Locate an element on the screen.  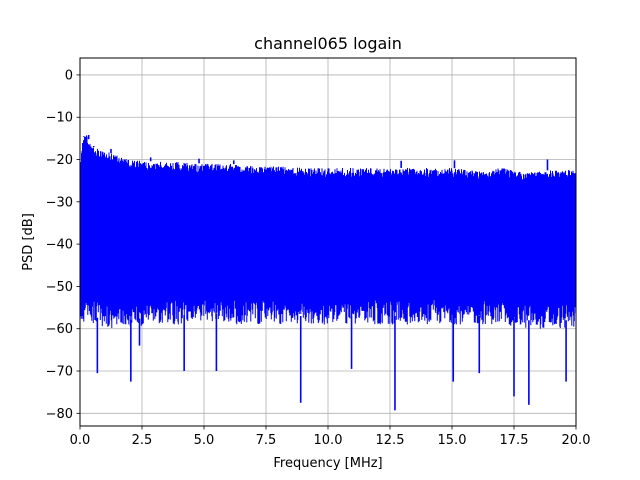
x-tick-label: 15.0 is located at coordinates (452, 440).